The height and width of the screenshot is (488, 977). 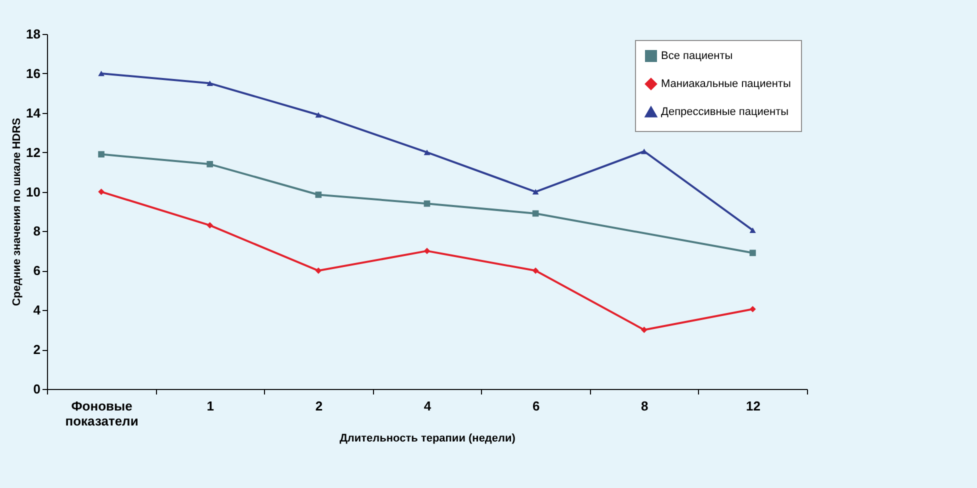 What do you see at coordinates (101, 413) in the screenshot?
I see `x-tick-label: Фоновые показатели` at bounding box center [101, 413].